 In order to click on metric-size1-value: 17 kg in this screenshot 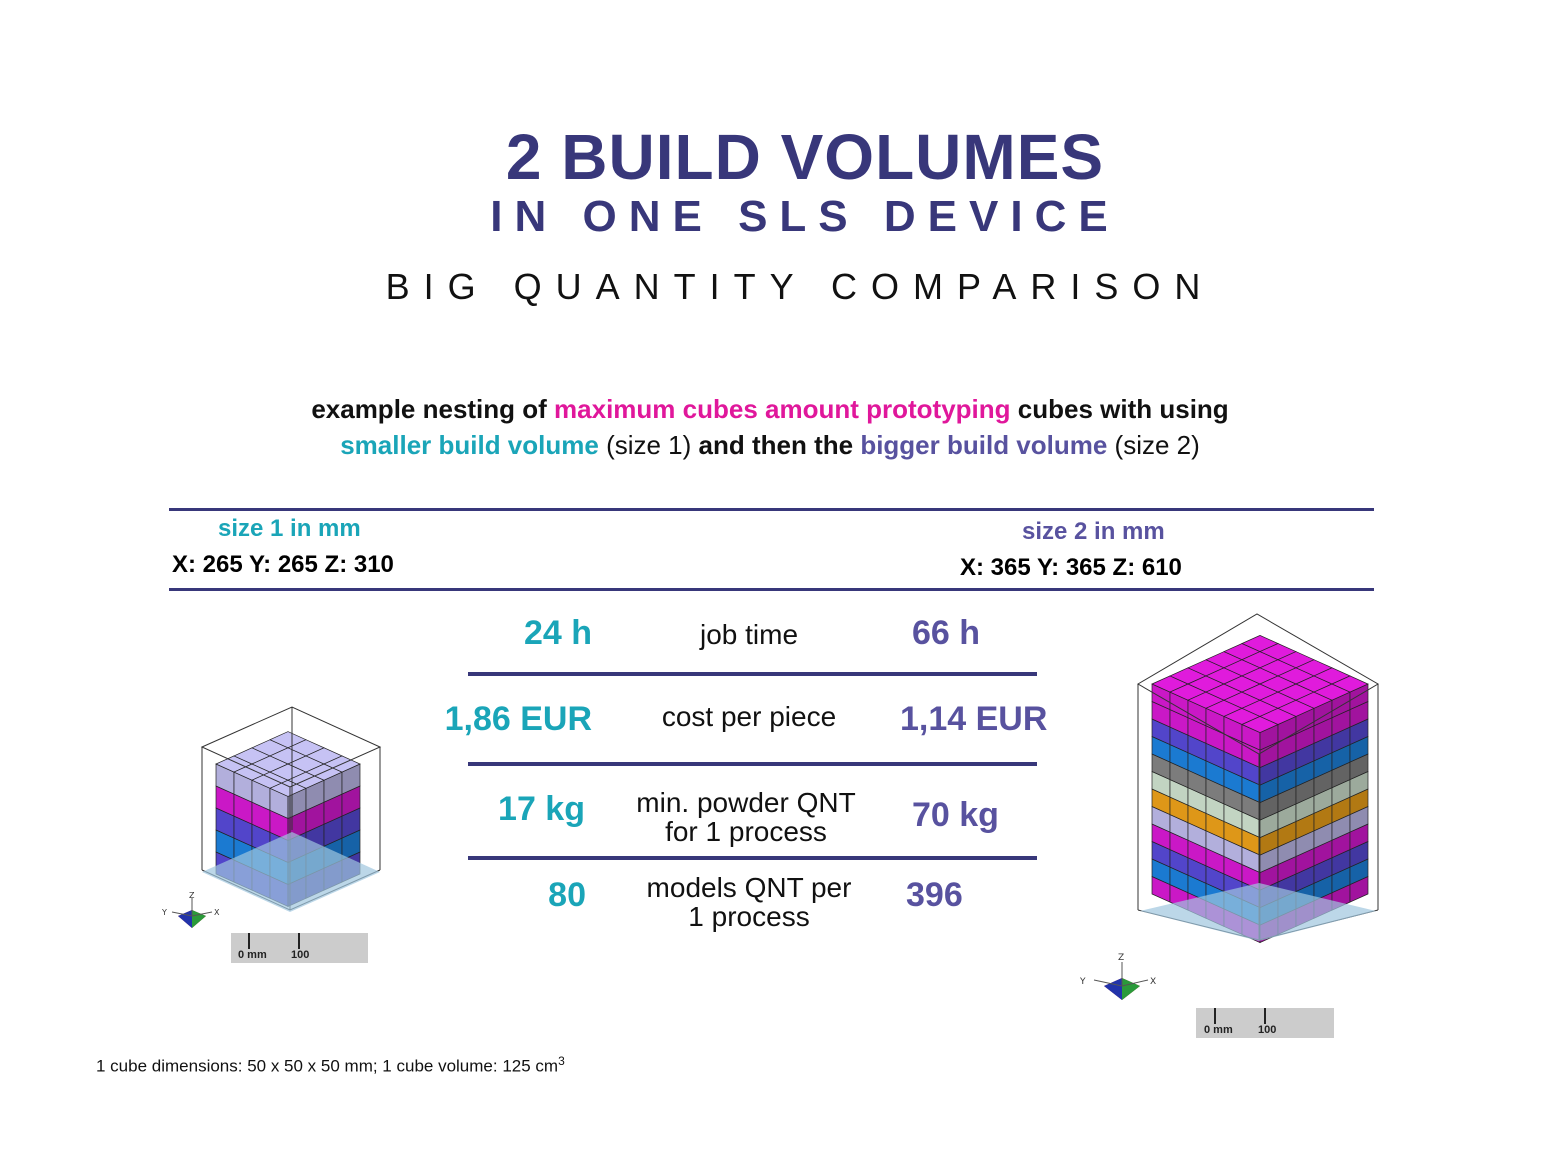, I will do `click(541, 809)`.